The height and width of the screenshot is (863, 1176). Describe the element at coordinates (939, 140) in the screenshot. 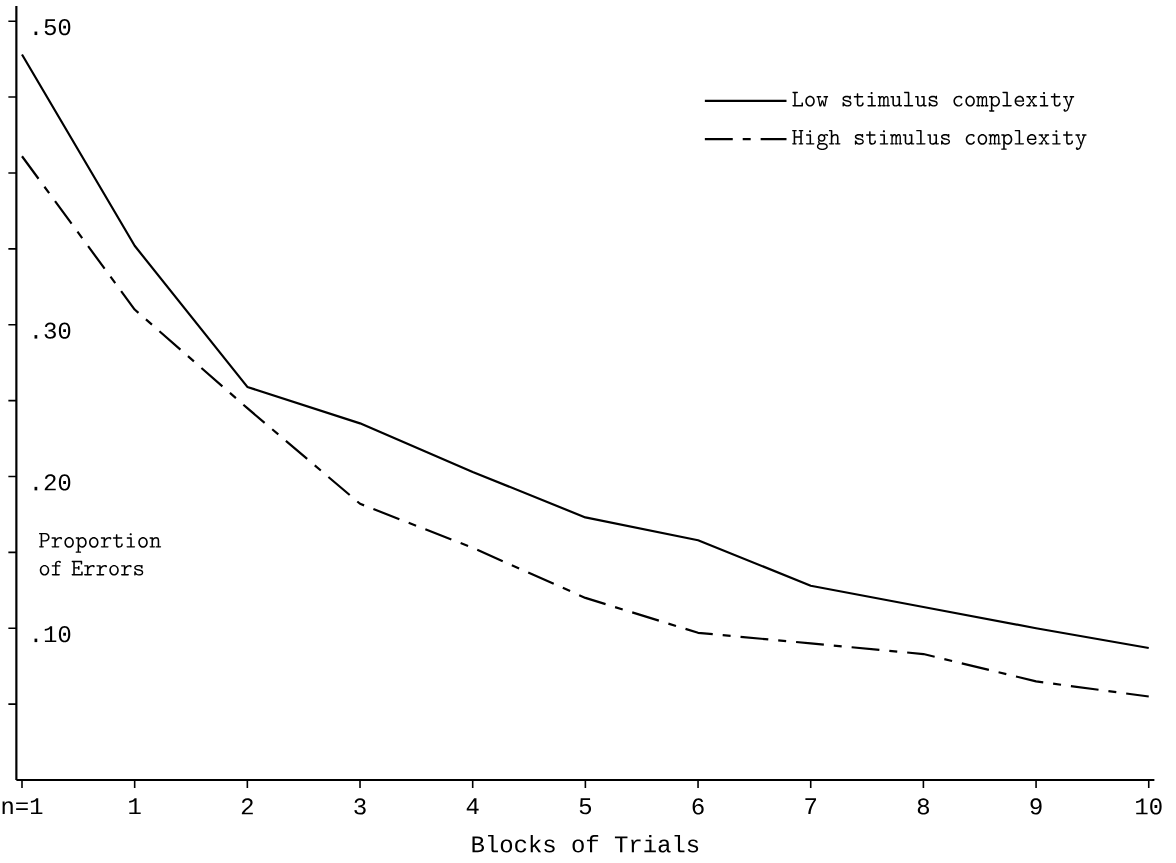

I see `legend-label: High stimulus complexity` at that location.